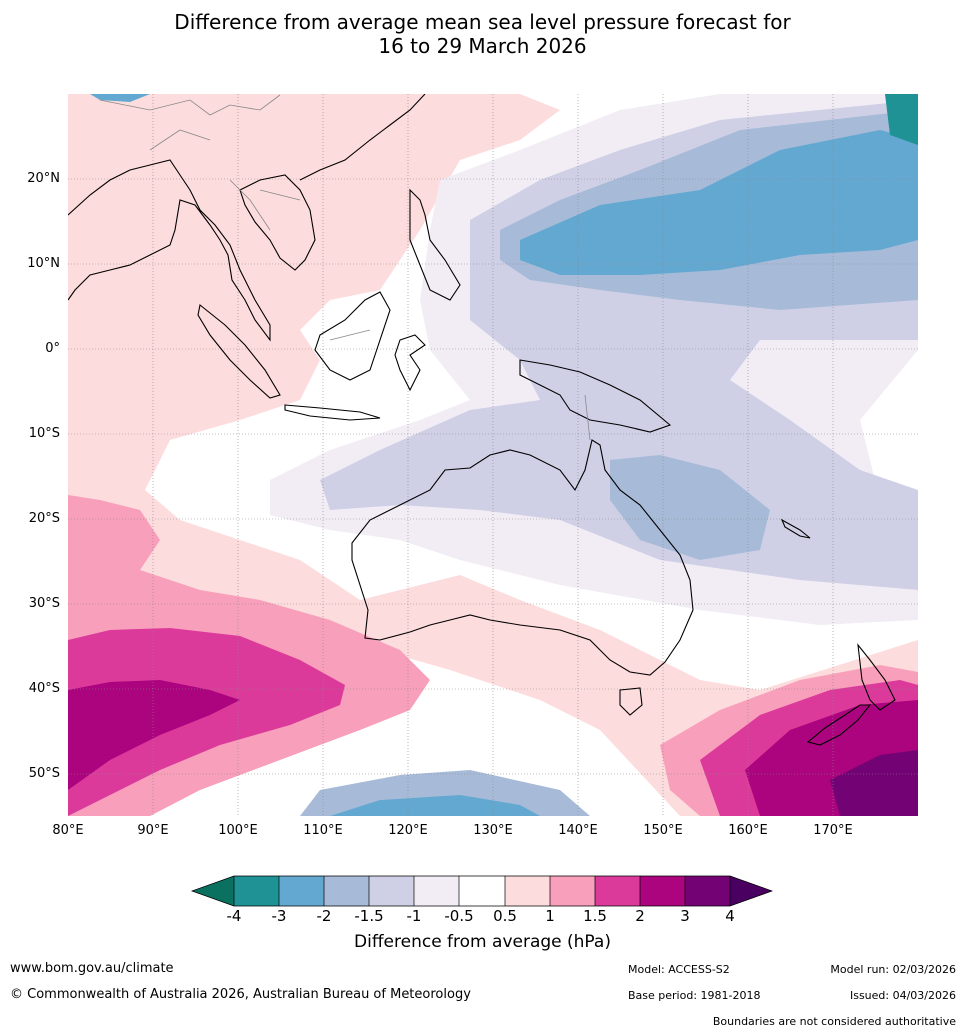  Describe the element at coordinates (44, 603) in the screenshot. I see `lat-label-30s: 30°S` at that location.